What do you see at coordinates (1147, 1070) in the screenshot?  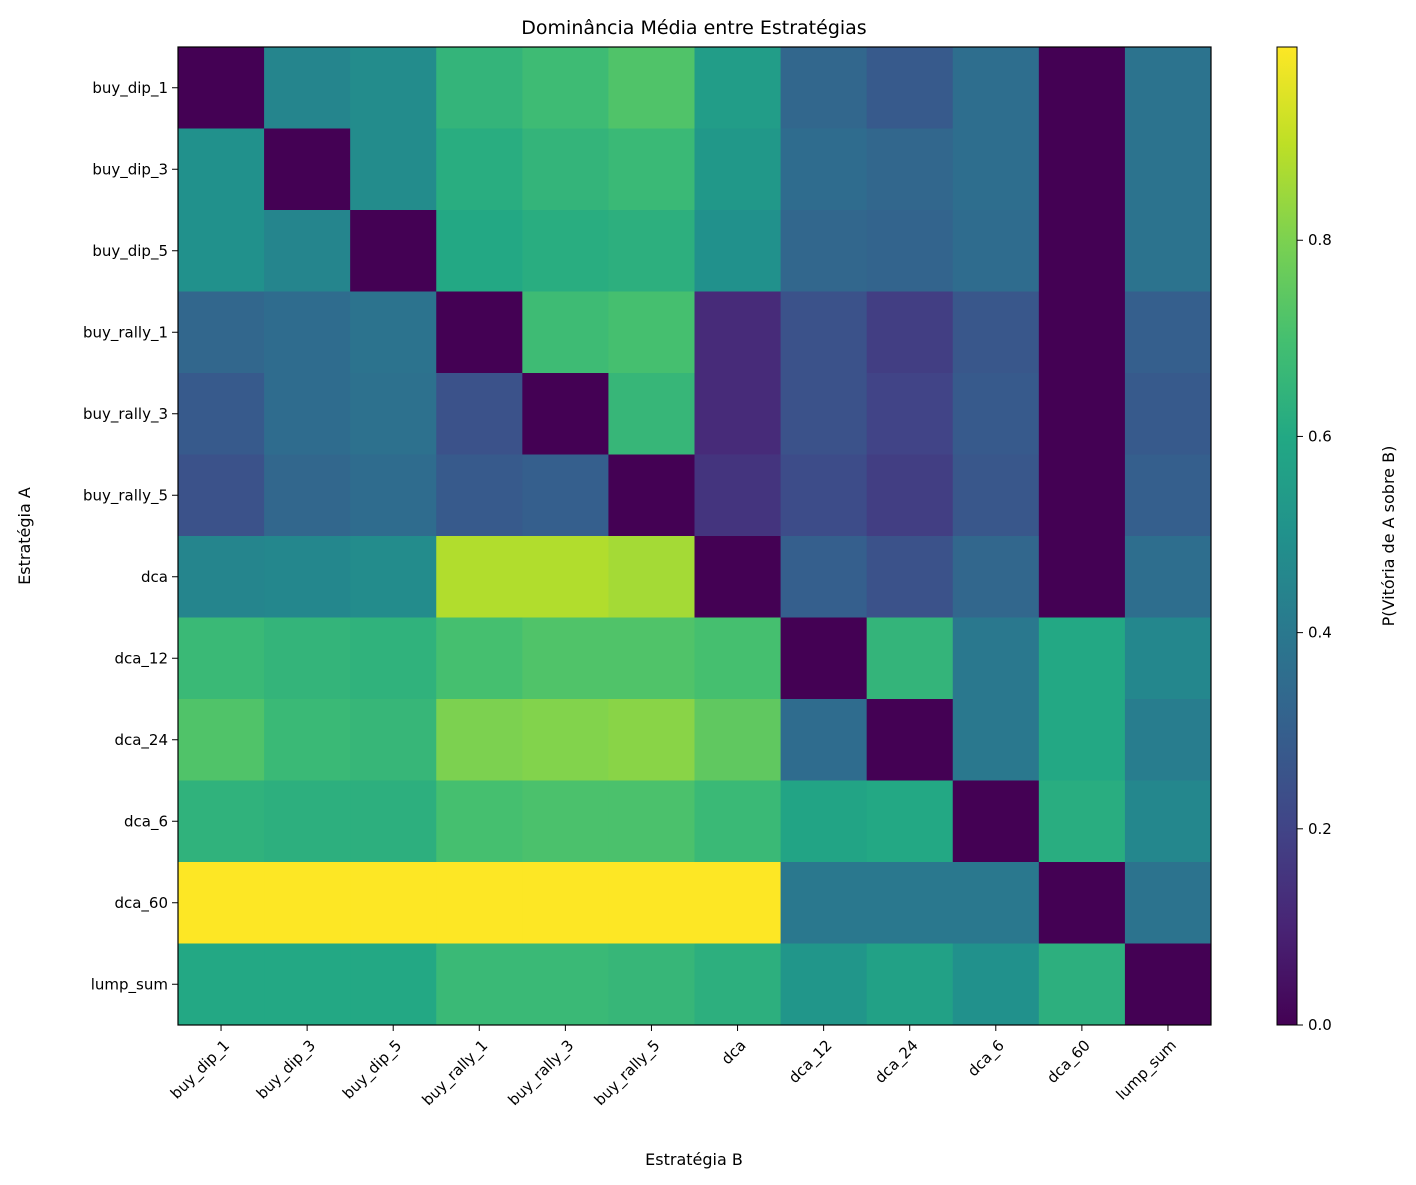 I see `x-tick-label: lump_sum` at bounding box center [1147, 1070].